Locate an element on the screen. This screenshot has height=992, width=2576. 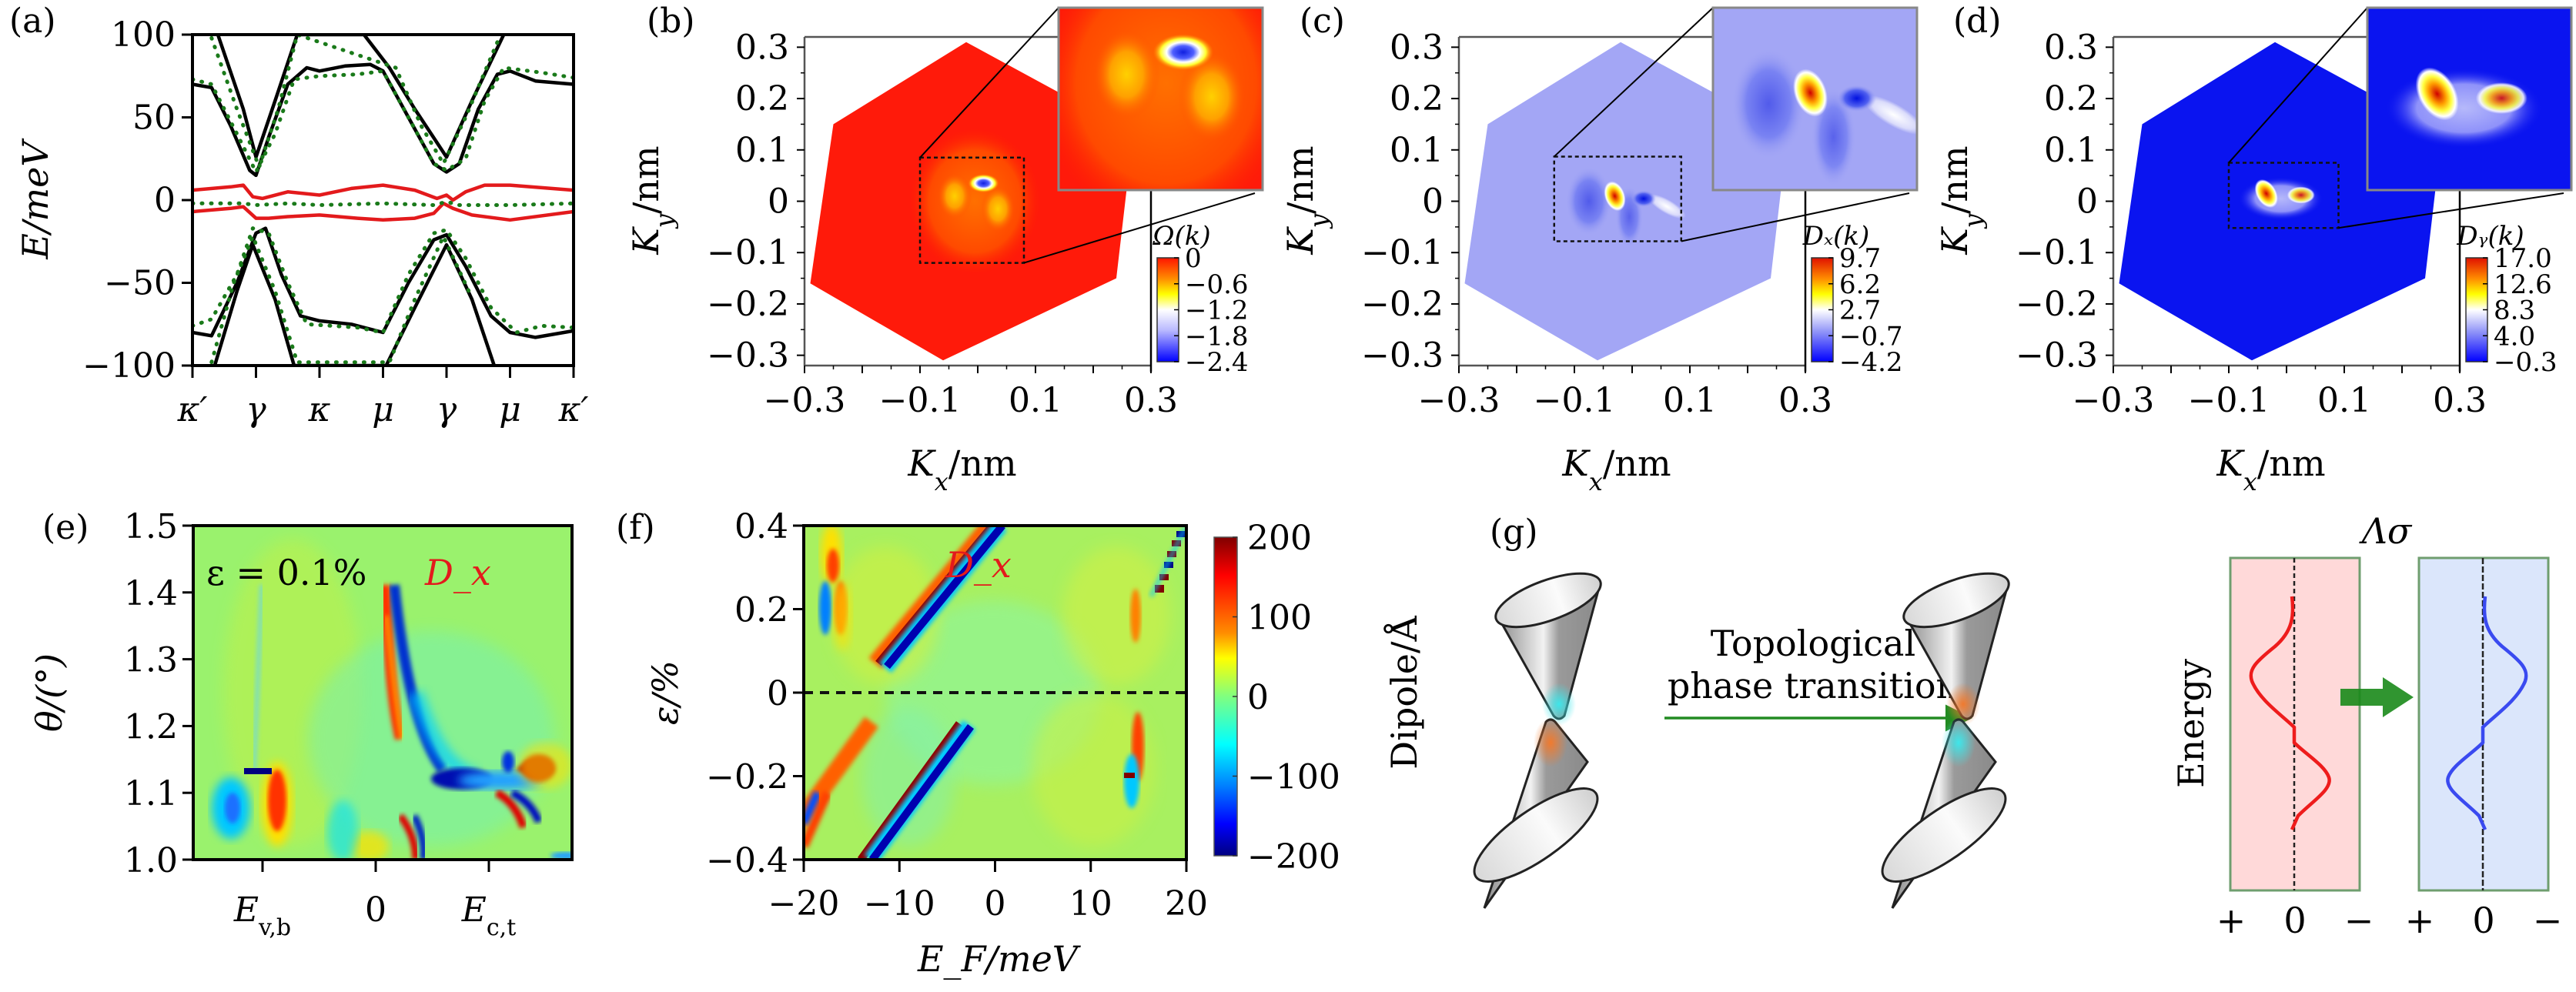
maximum-lobe is located at coordinates (1615, 196).